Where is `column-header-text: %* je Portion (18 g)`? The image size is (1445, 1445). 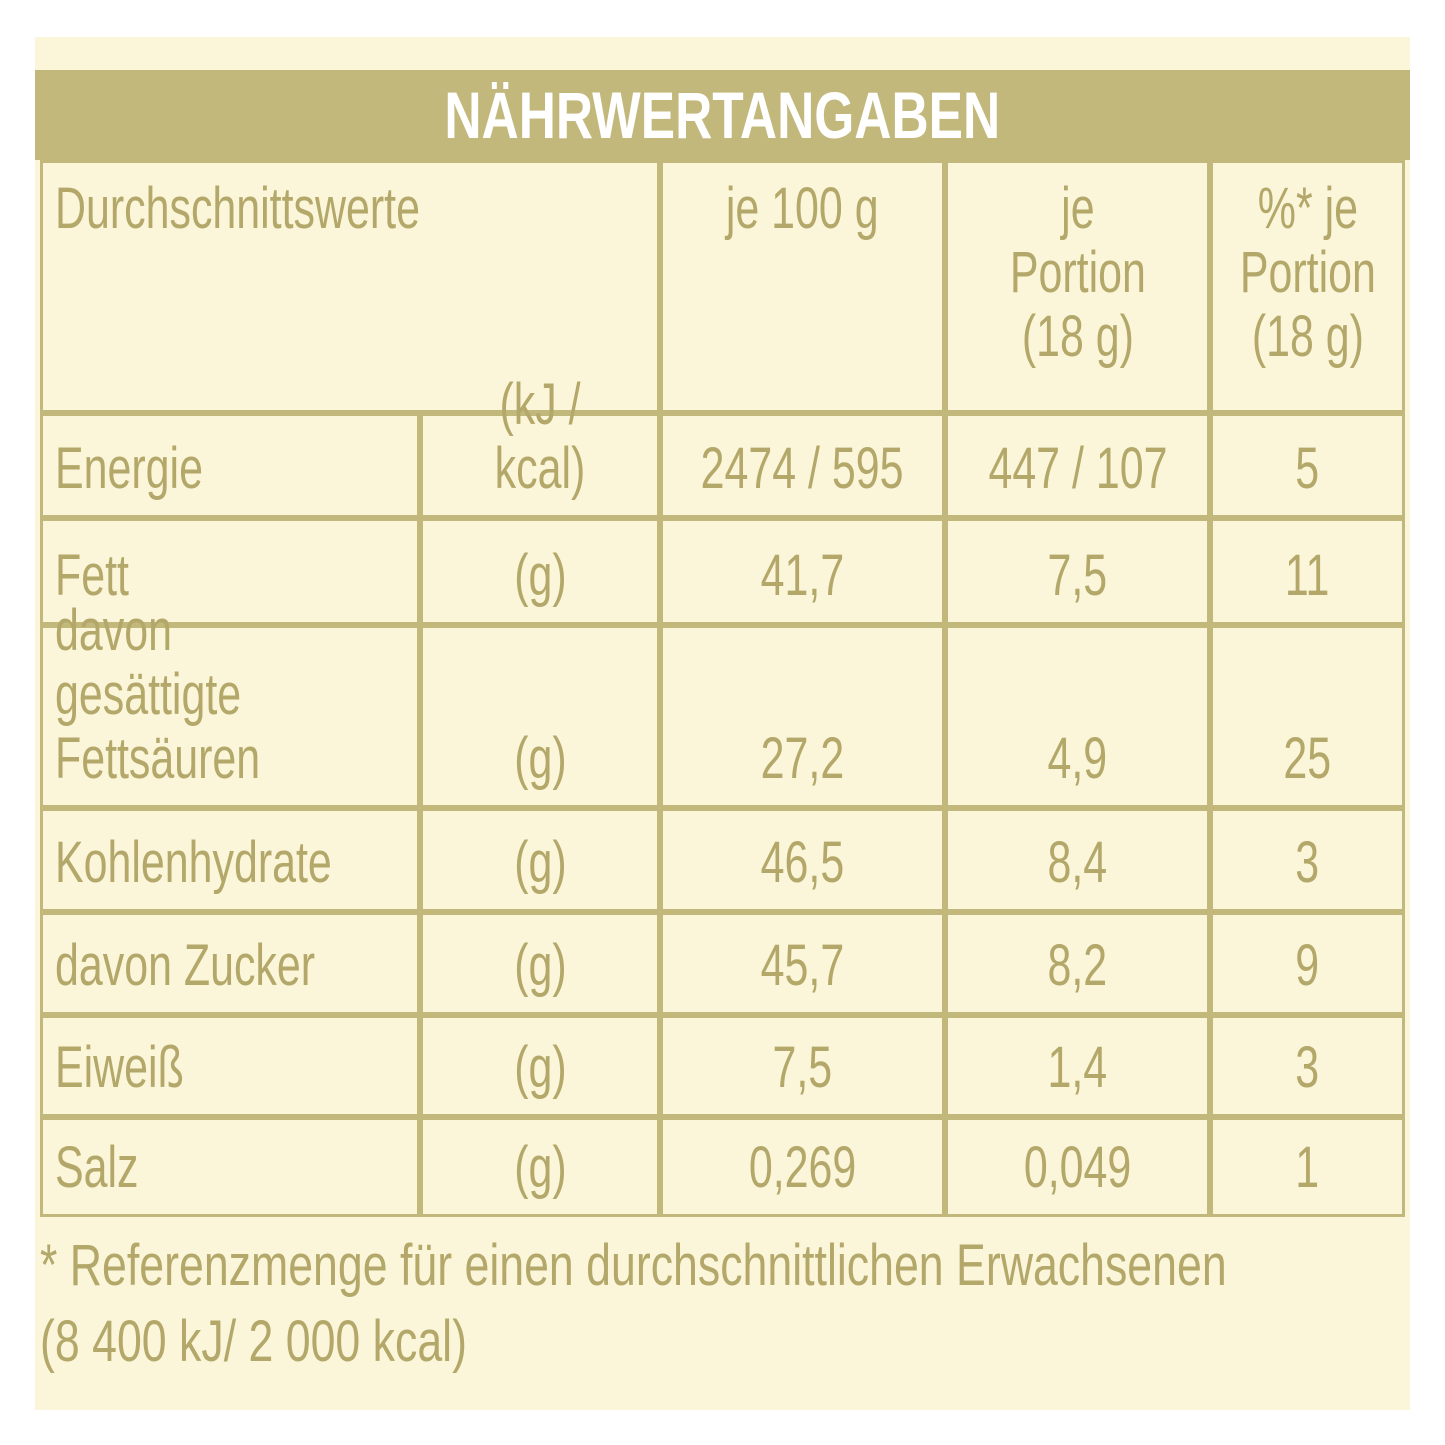 column-header-text: %* je Portion (18 g) is located at coordinates (1307, 272).